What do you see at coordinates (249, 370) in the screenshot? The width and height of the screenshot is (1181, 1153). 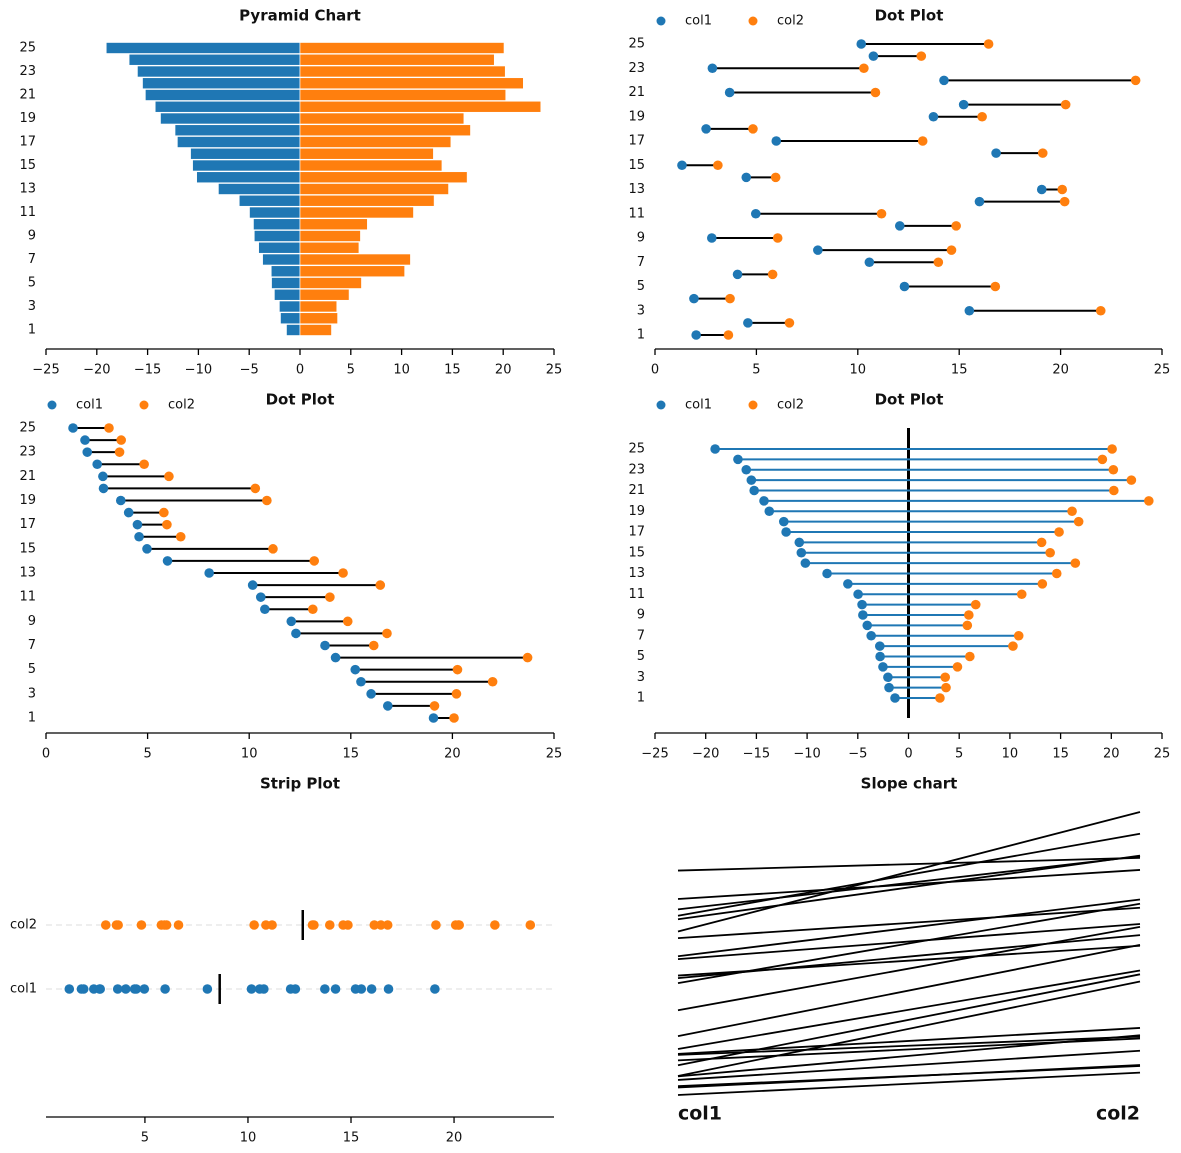 I see `x-tick-label: −5` at bounding box center [249, 370].